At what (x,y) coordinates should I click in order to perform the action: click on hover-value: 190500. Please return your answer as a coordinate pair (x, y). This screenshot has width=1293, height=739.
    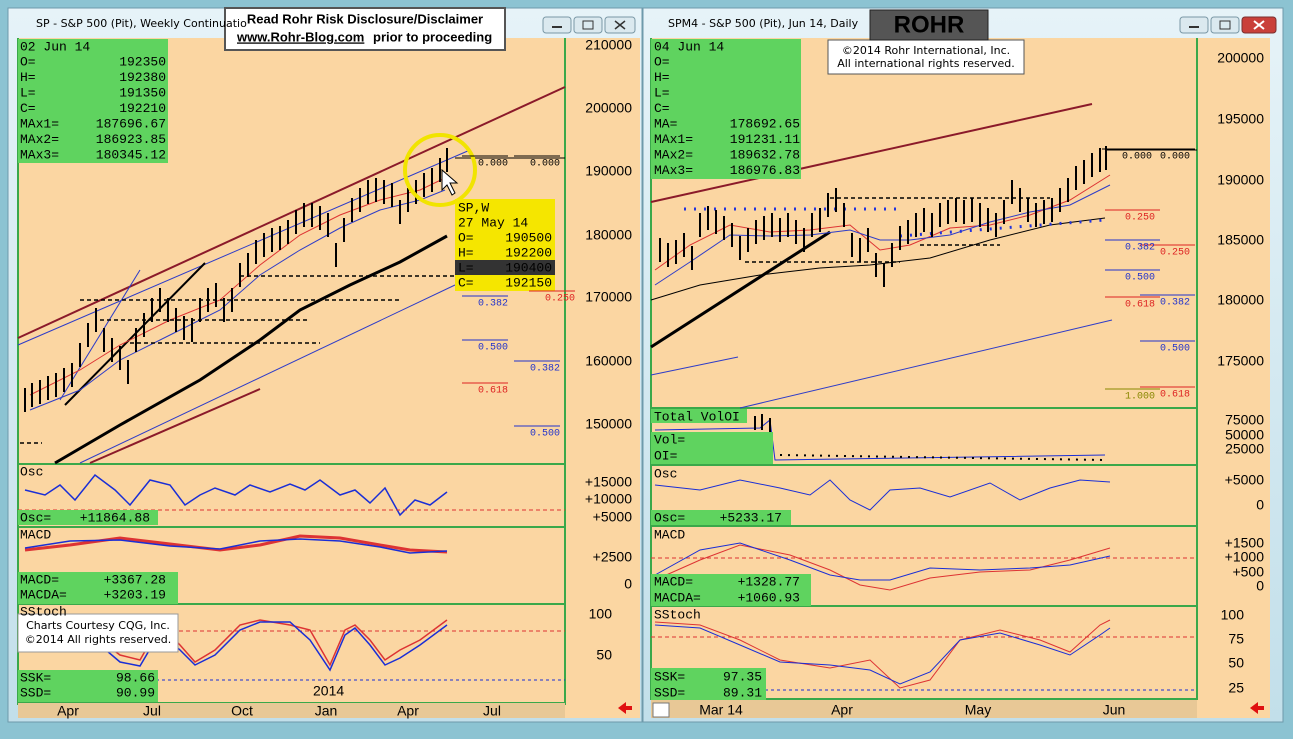
    Looking at the image, I should click on (528, 237).